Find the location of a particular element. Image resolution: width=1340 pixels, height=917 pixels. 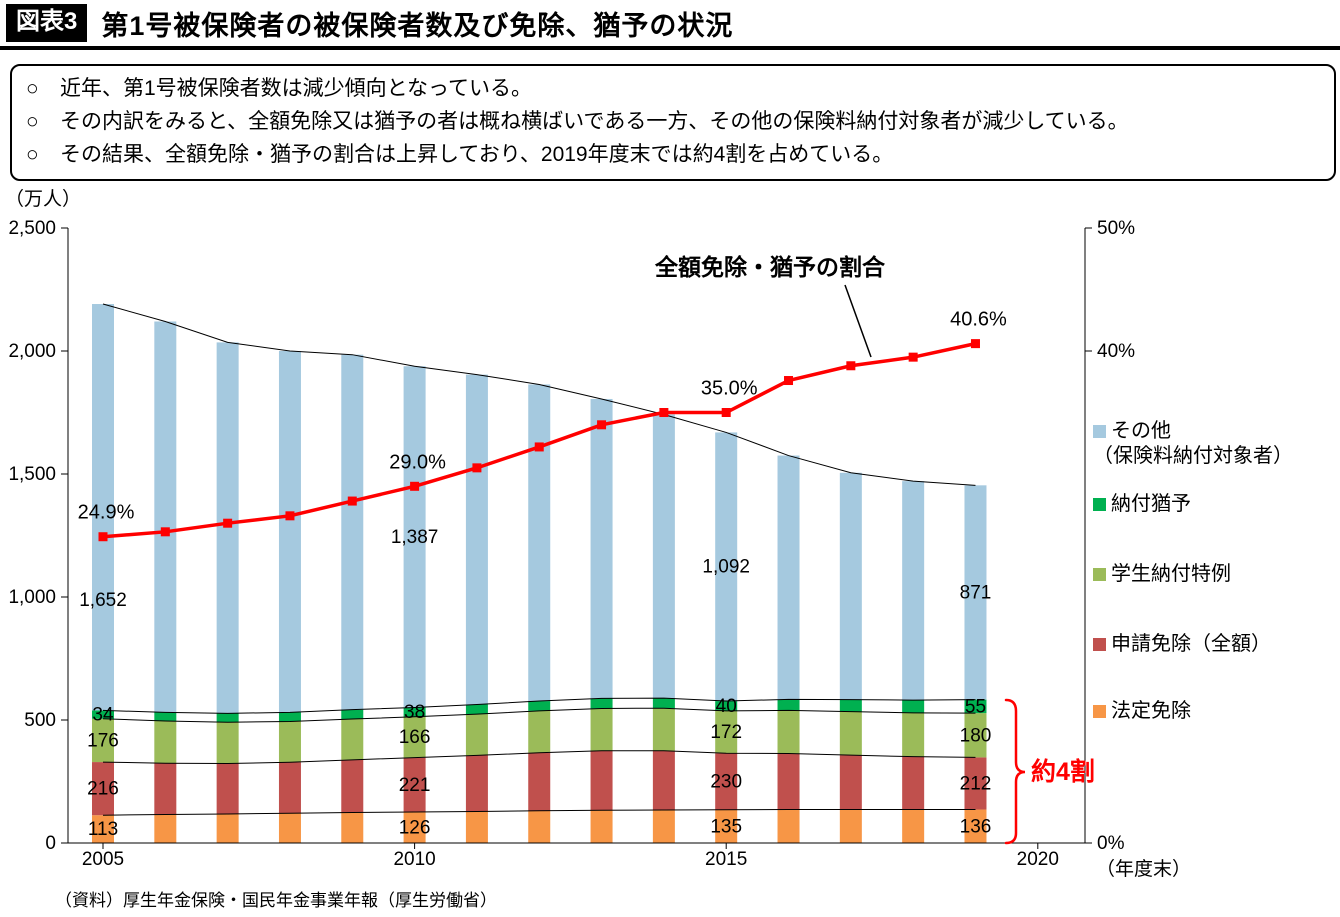

x-axis-unit: （年度末） is located at coordinates (1143, 869).